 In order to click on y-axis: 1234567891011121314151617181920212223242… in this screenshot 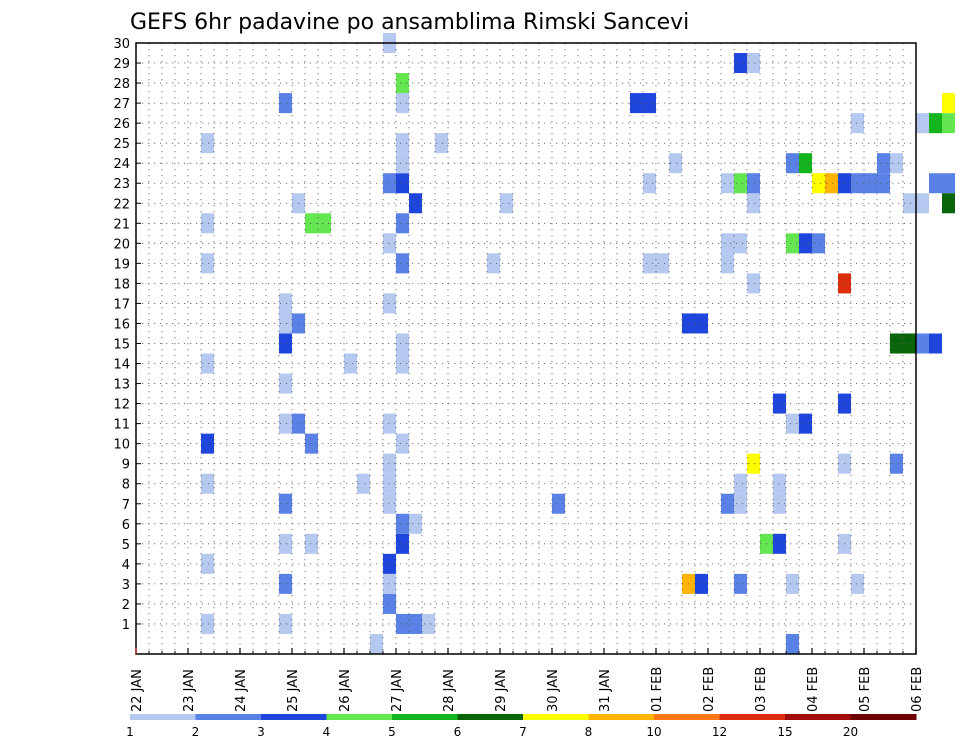, I will do `click(127, 335)`.